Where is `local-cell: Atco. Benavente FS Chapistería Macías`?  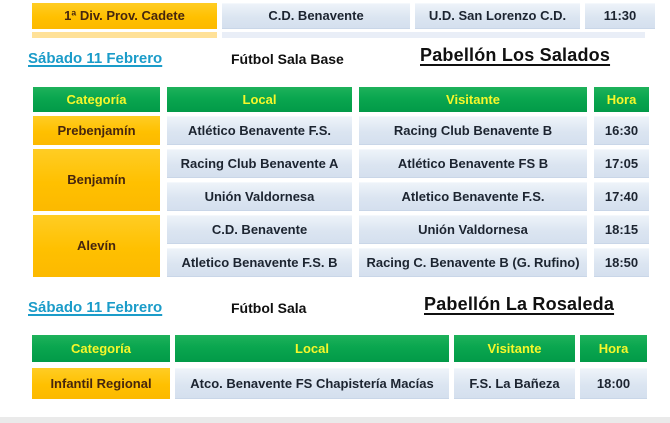
local-cell: Atco. Benavente FS Chapistería Macías is located at coordinates (312, 383).